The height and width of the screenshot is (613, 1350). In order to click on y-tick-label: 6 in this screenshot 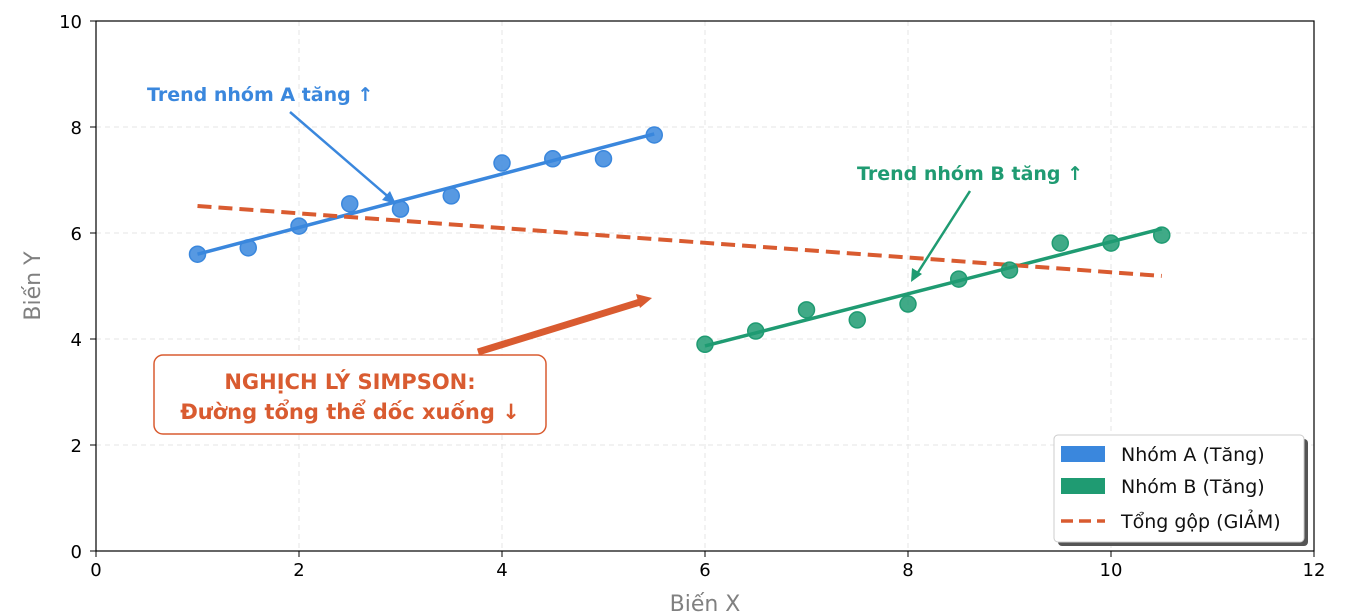, I will do `click(76, 234)`.